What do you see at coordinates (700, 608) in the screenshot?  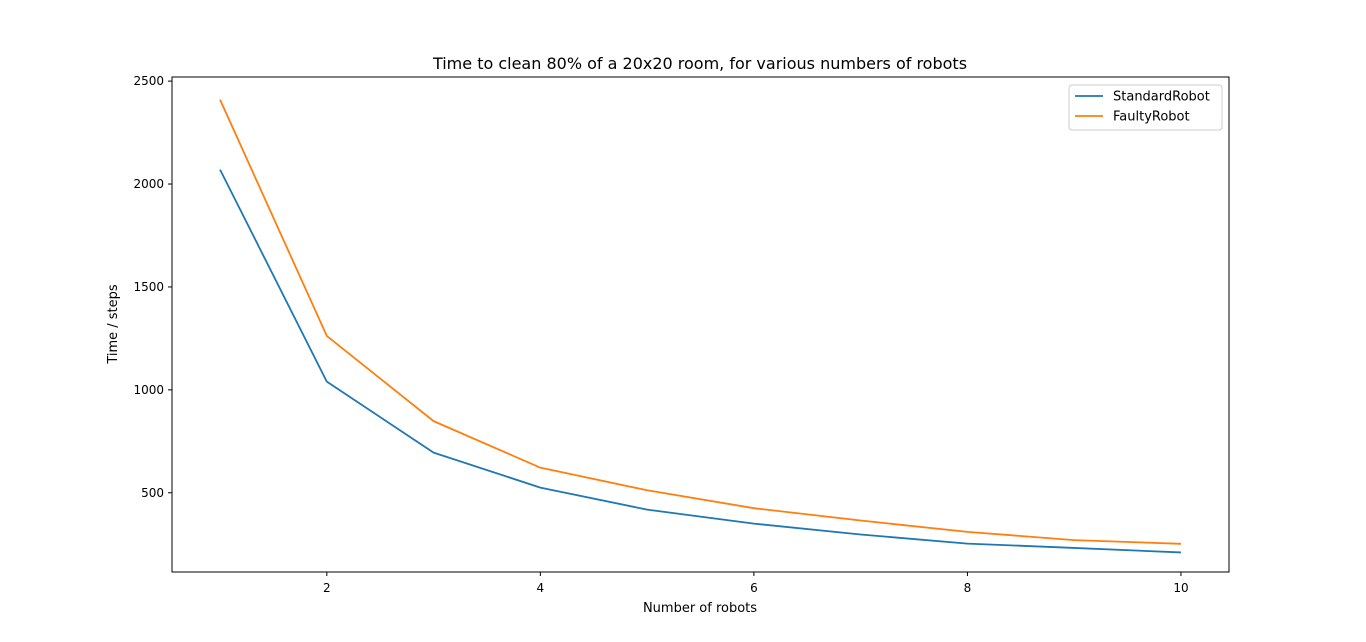 I see `x-axis-label: Number of robots` at bounding box center [700, 608].